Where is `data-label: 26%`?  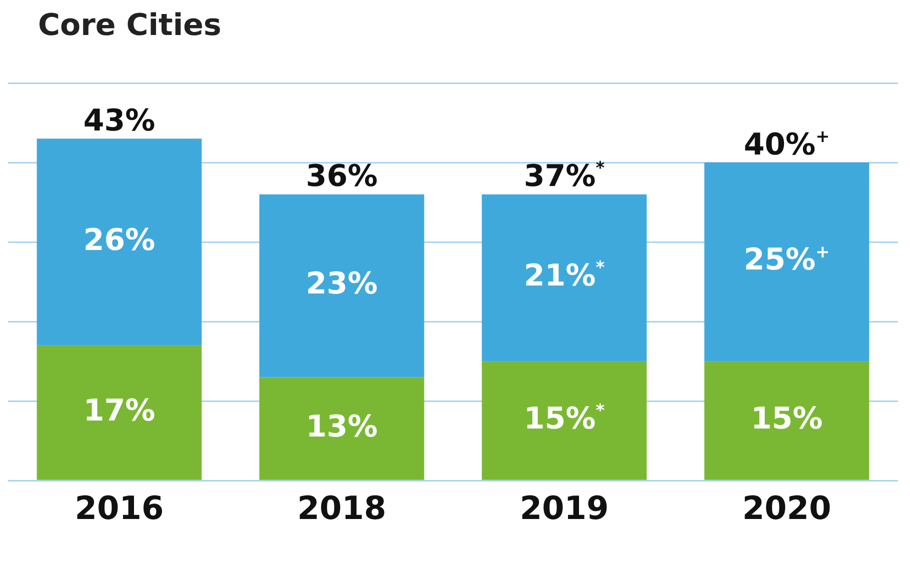
data-label: 26% is located at coordinates (119, 240).